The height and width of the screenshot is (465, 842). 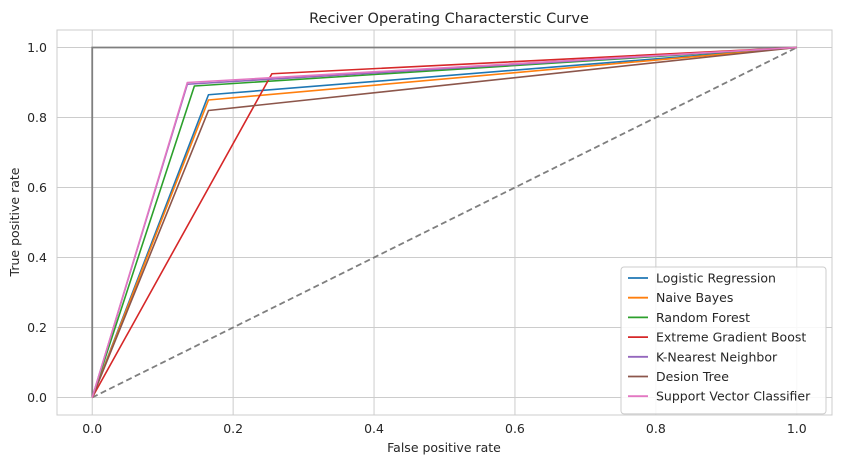 I want to click on y-tick-label: 0.6, so click(x=37, y=187).